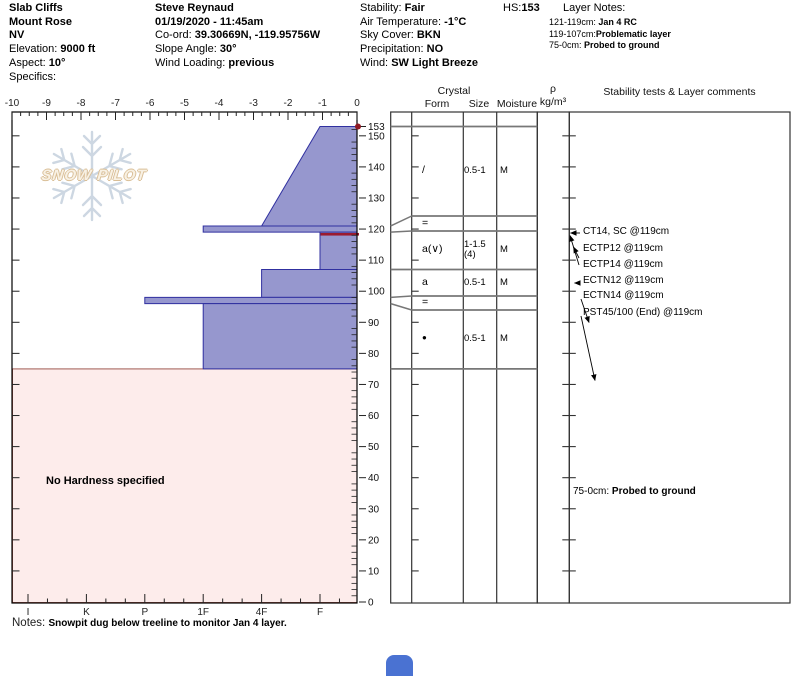  What do you see at coordinates (357, 103) in the screenshot?
I see `temp-tick-label: 0` at bounding box center [357, 103].